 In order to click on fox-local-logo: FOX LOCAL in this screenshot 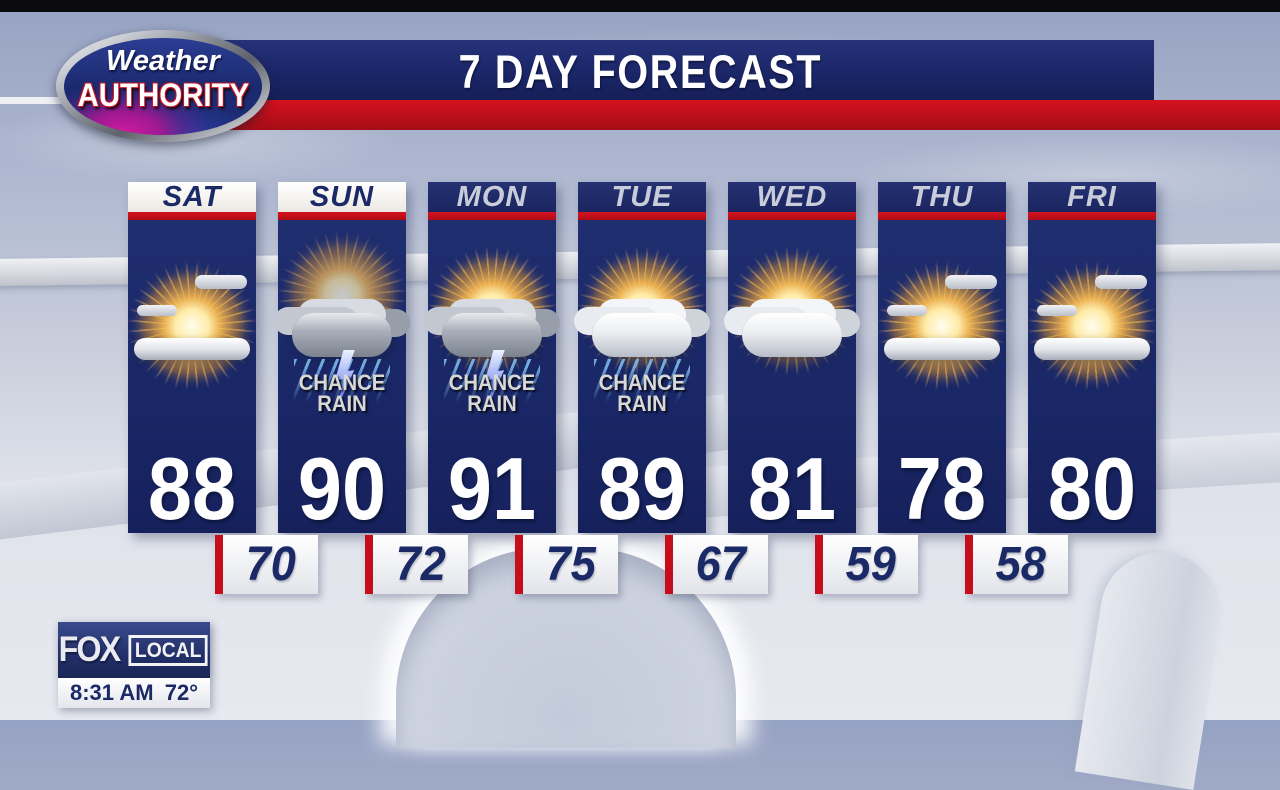, I will do `click(134, 650)`.